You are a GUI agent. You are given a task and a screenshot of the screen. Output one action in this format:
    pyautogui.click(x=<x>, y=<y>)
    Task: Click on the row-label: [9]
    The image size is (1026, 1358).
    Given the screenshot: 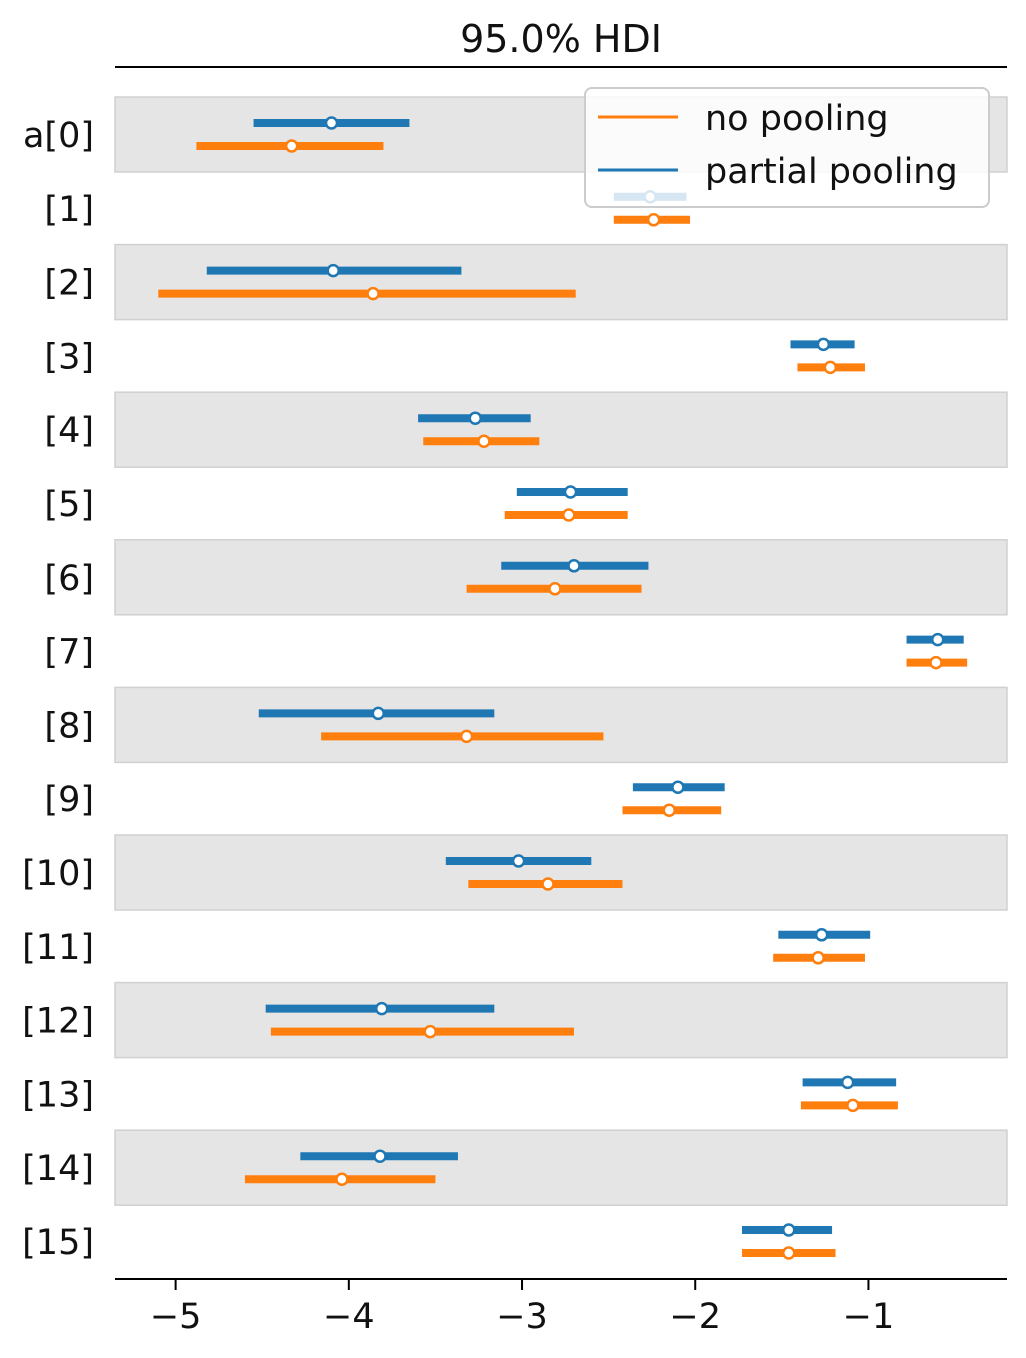 What is the action you would take?
    pyautogui.click(x=69, y=800)
    